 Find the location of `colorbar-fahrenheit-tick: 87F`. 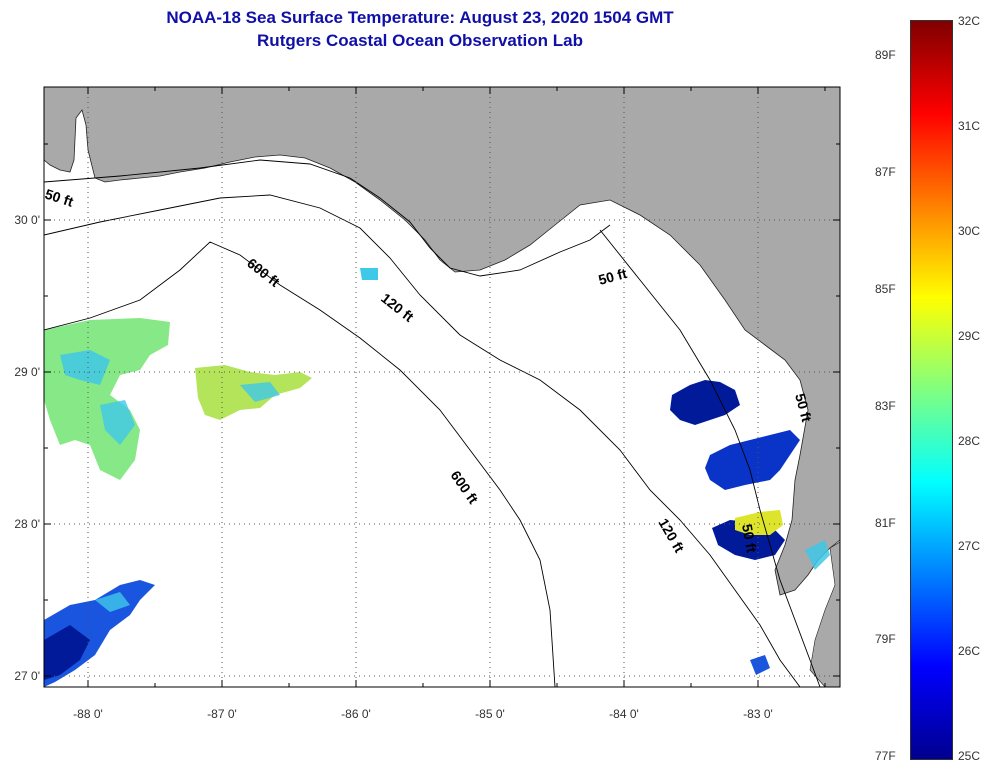

colorbar-fahrenheit-tick: 87F is located at coordinates (885, 172).